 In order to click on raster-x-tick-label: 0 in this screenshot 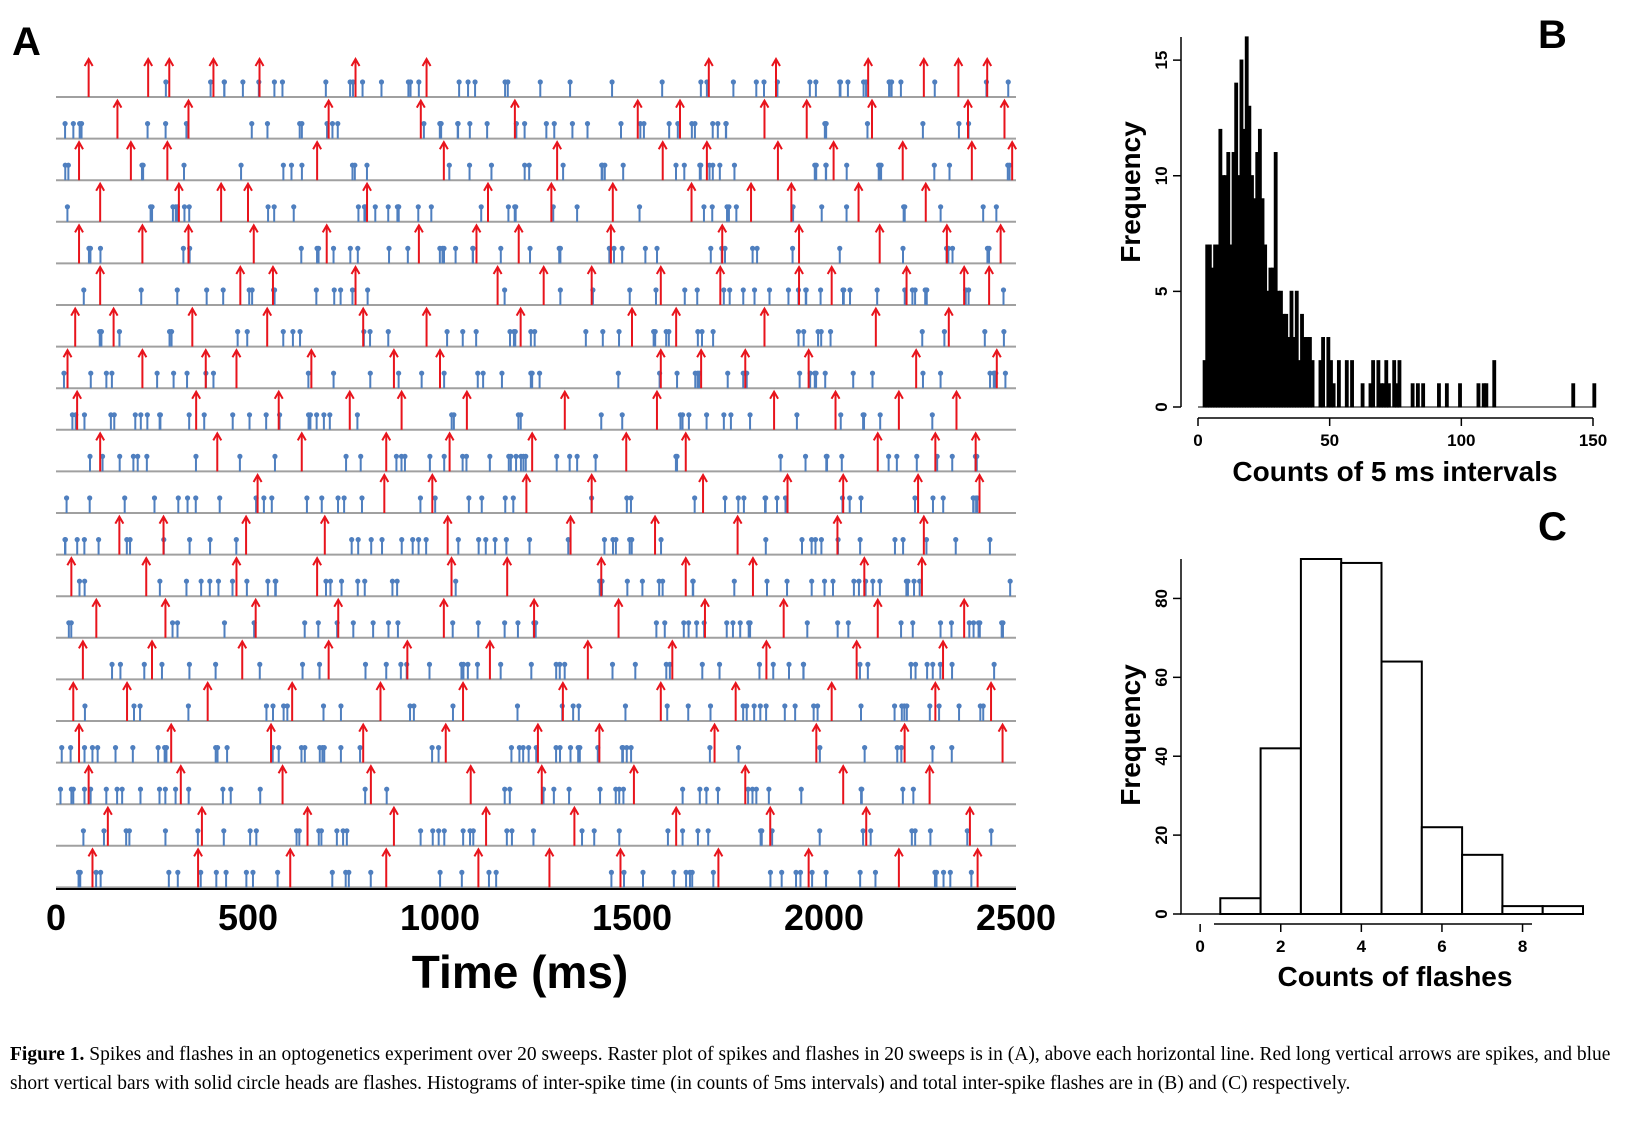, I will do `click(56, 917)`.